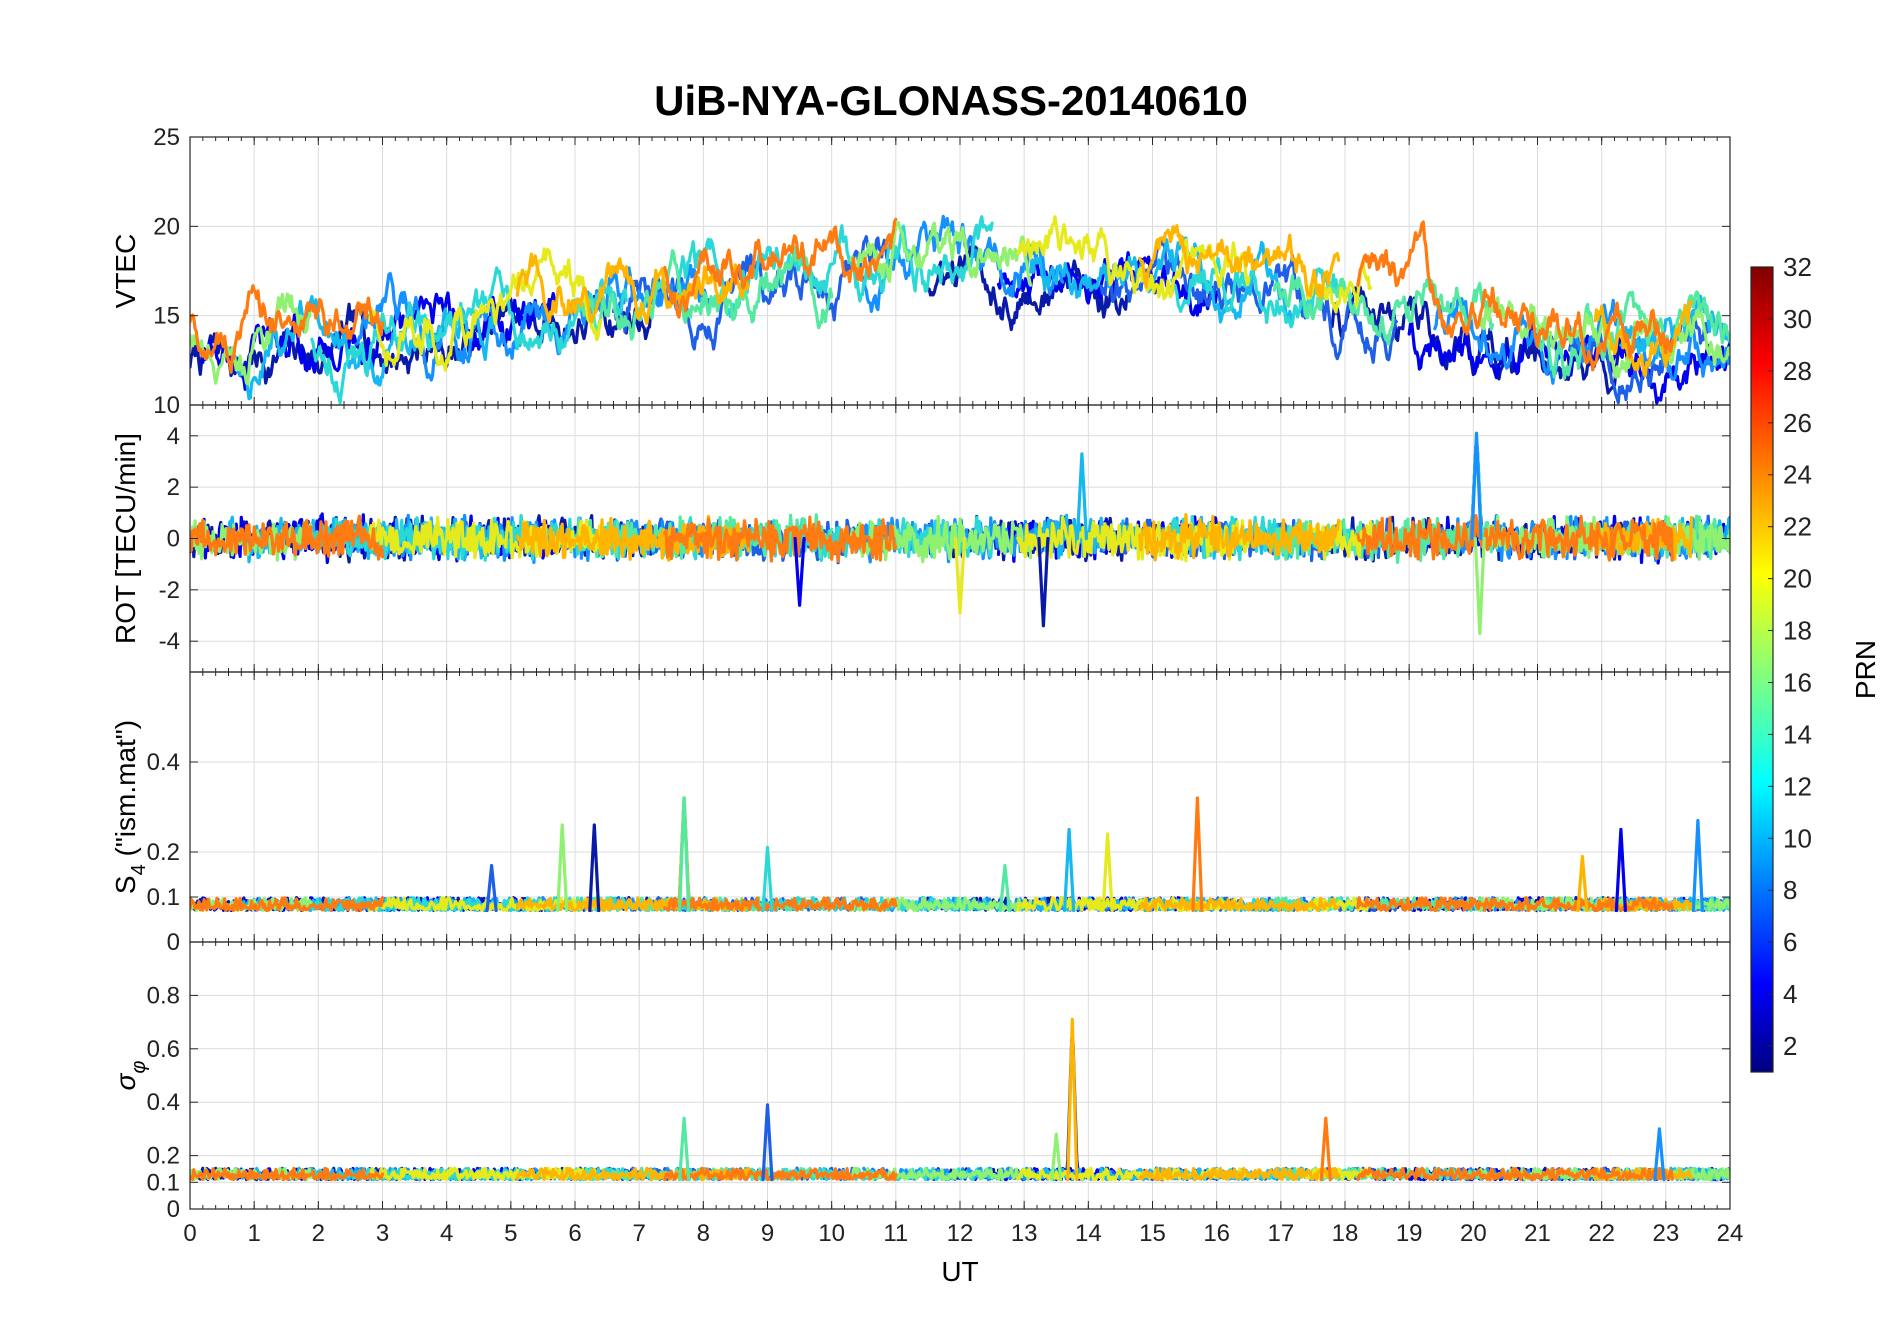 This screenshot has height=1330, width=1902. Describe the element at coordinates (1345, 1233) in the screenshot. I see `x-tick-label: 18` at that location.